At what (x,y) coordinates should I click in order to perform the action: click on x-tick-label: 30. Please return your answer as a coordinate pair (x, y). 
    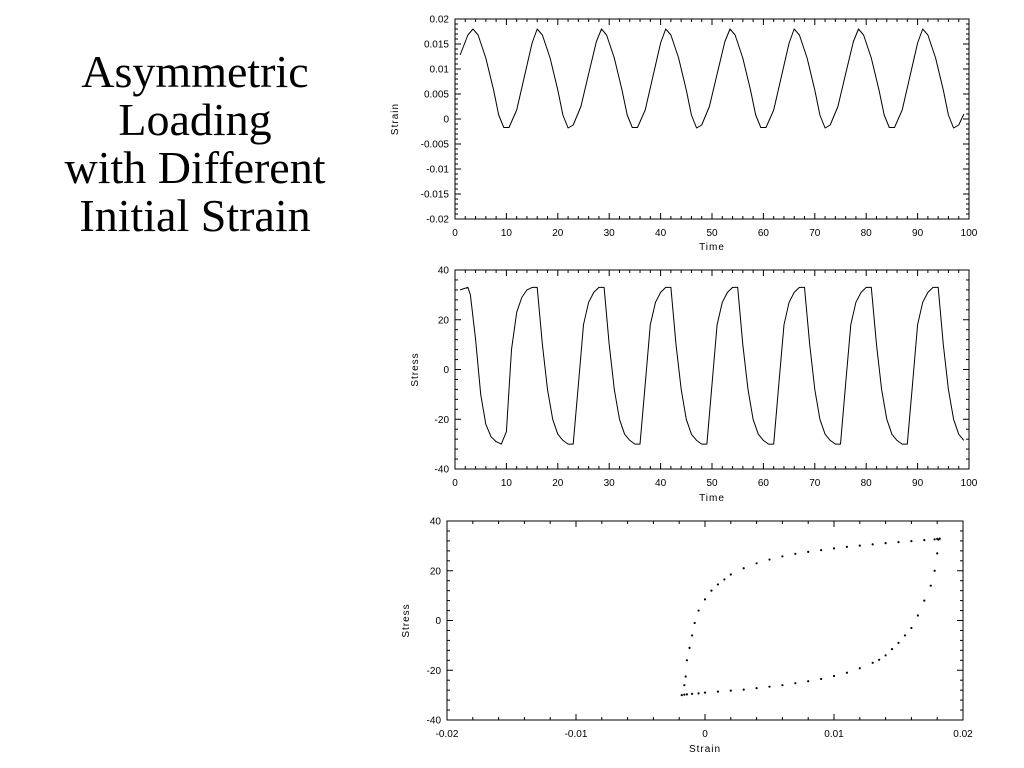
    Looking at the image, I should click on (610, 233).